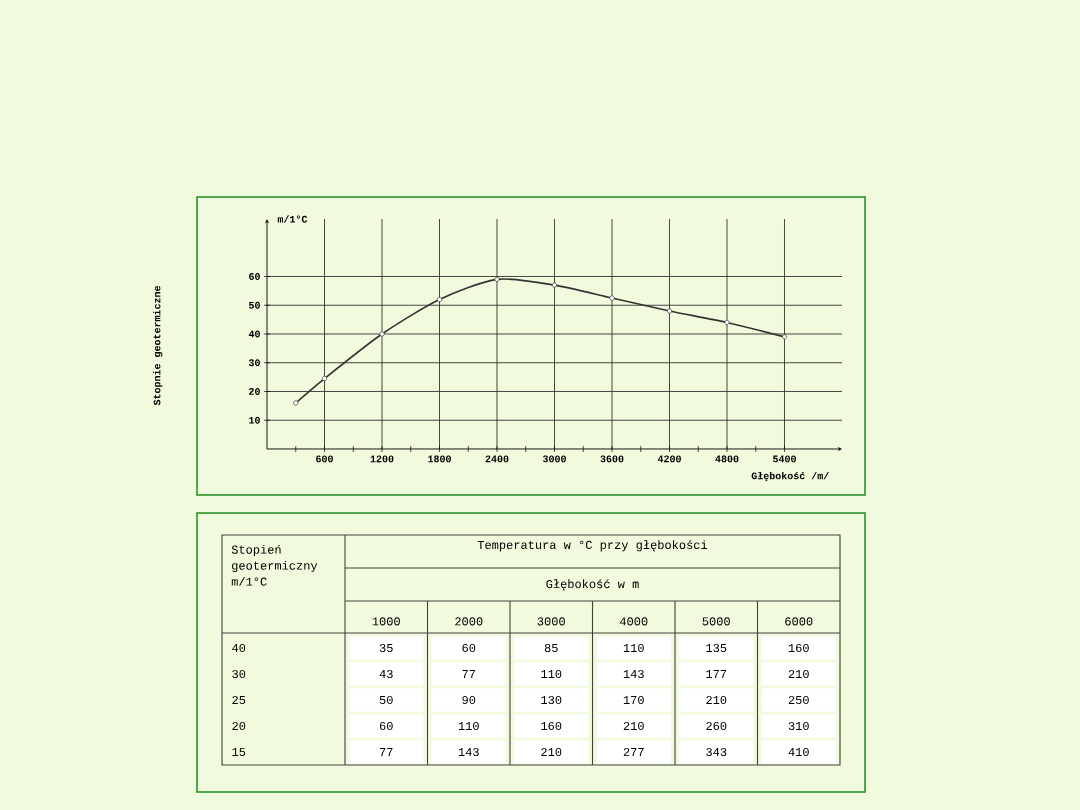 The height and width of the screenshot is (810, 1080). What do you see at coordinates (439, 459) in the screenshot?
I see `x-tick-label: 1800` at bounding box center [439, 459].